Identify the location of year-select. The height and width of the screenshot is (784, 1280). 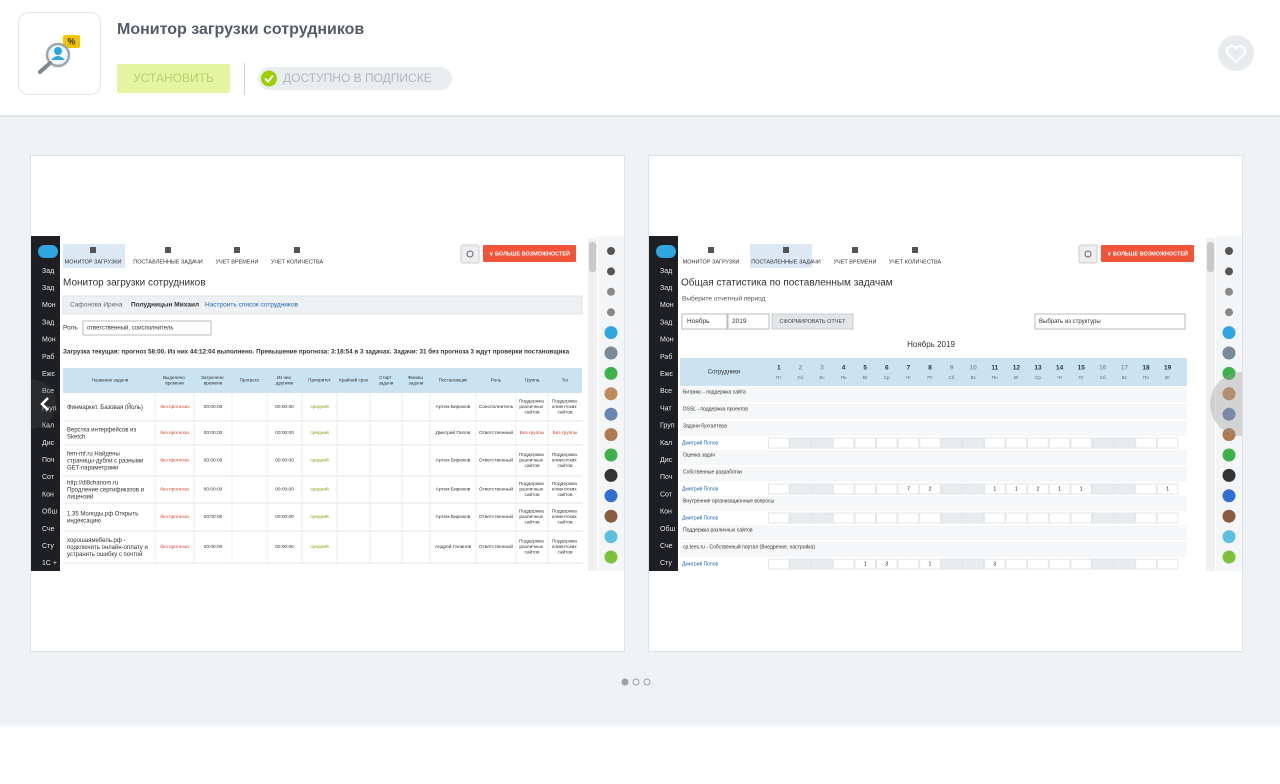
(748, 321).